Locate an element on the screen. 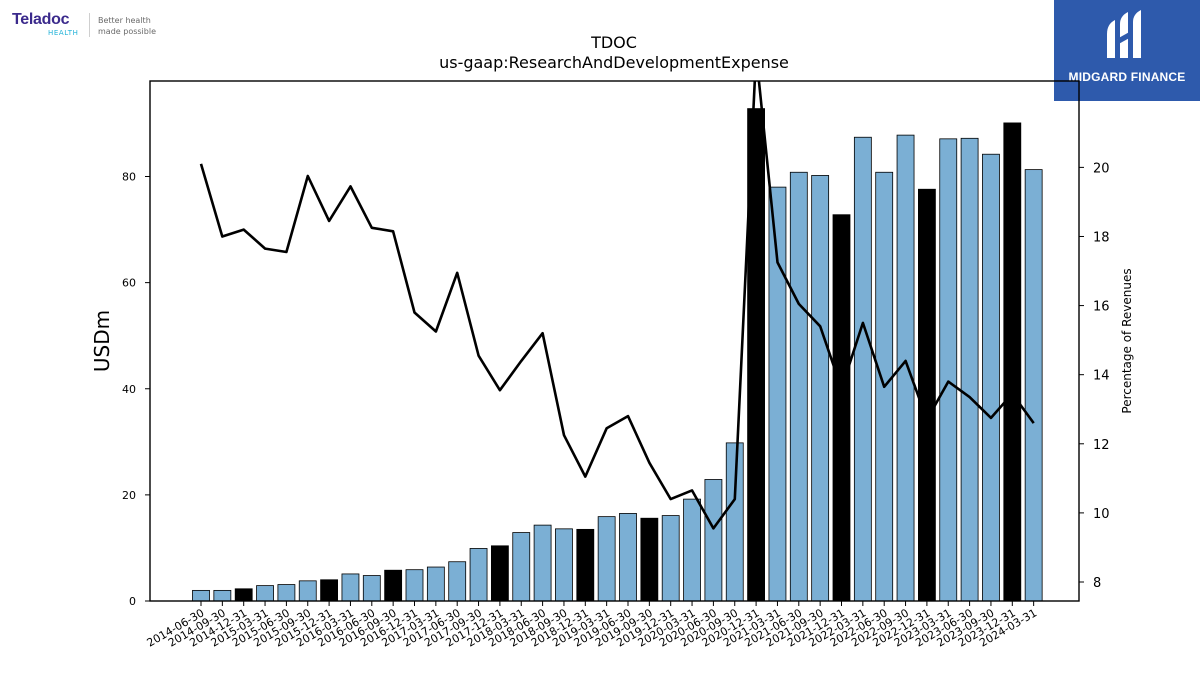 The height and width of the screenshot is (675, 1200). y-axis-left: 0 20 40 60 80 is located at coordinates (136, 389).